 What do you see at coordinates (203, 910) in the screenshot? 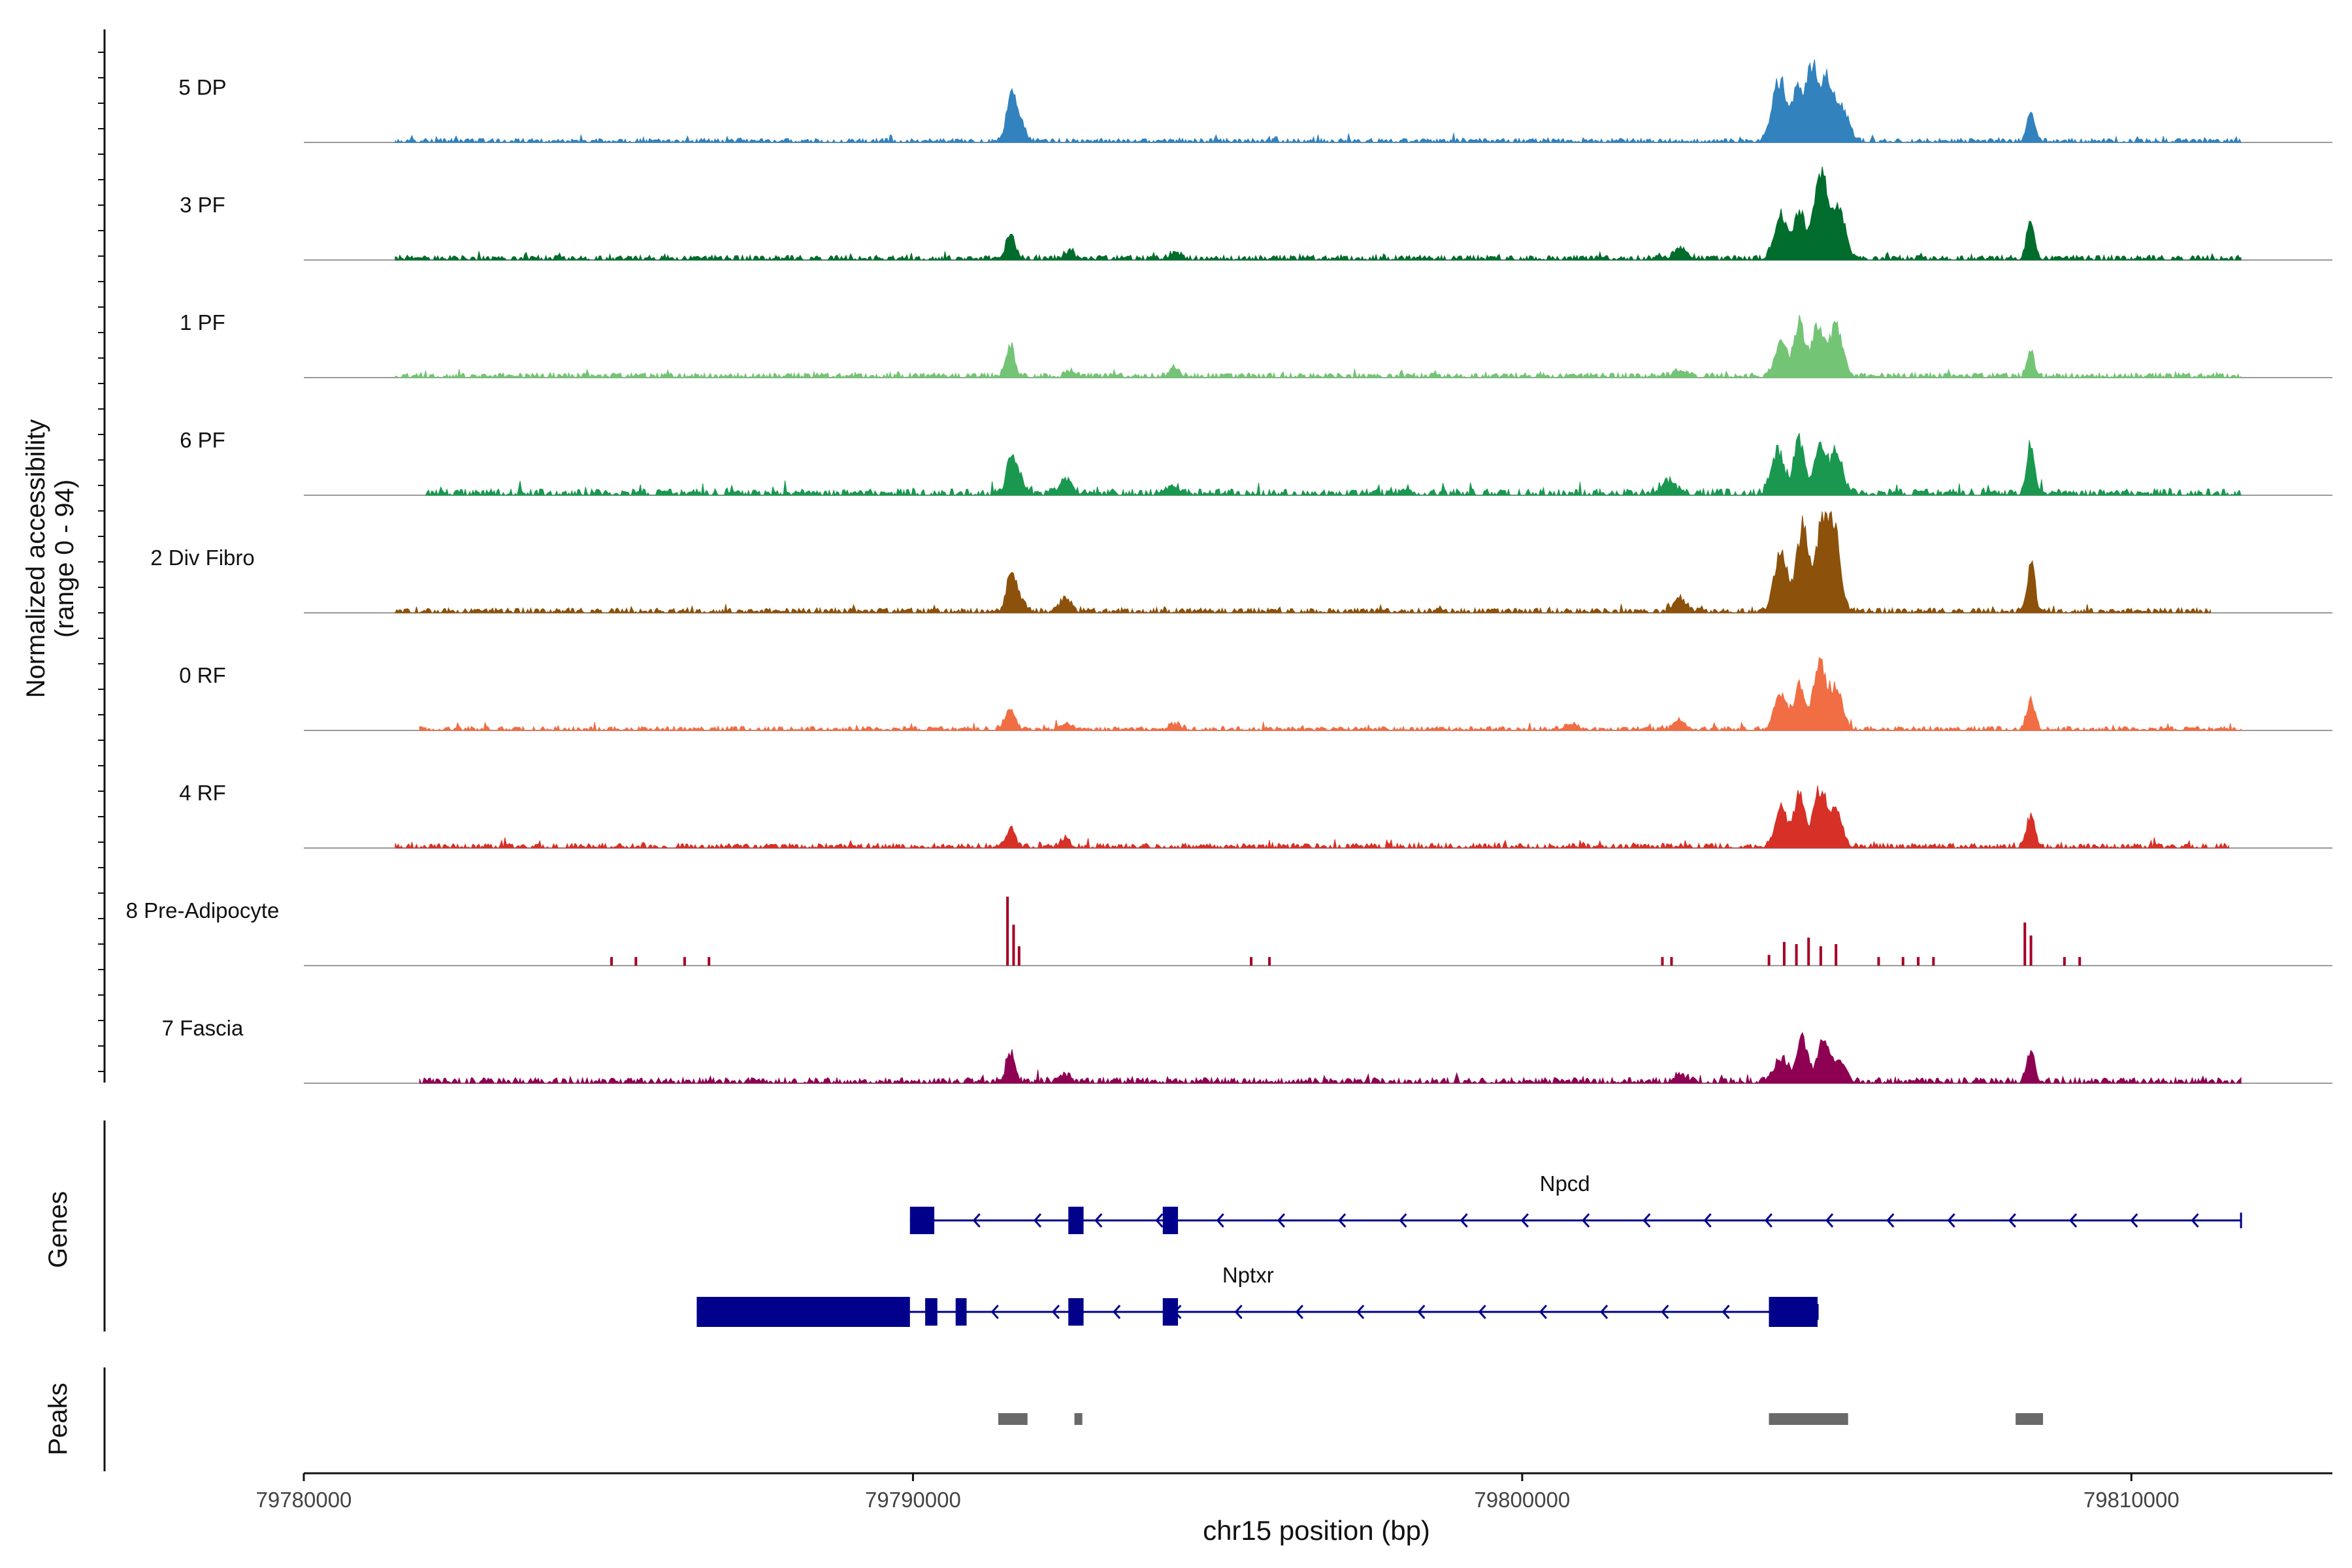
I see `track-label: 8 Pre-Adipocyte` at bounding box center [203, 910].